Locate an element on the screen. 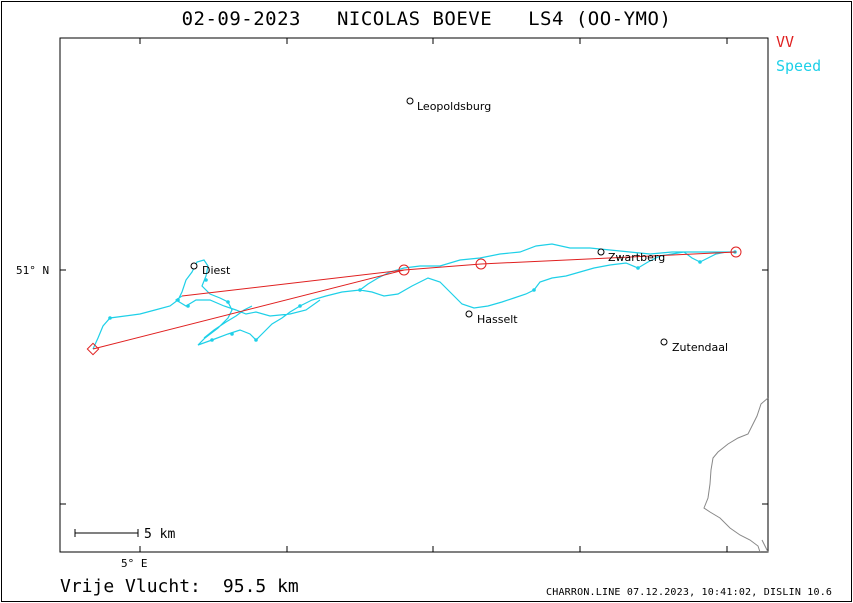 This screenshot has height=603, width=853. town-diest: Diest is located at coordinates (210, 269).